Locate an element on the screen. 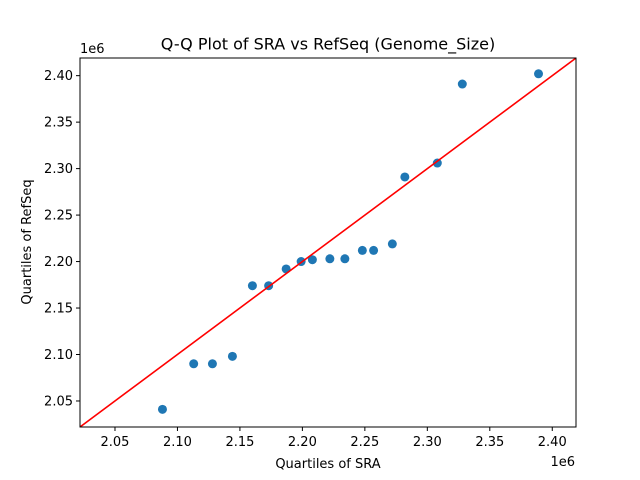 The width and height of the screenshot is (640, 480). y-tick-label: 2.20 is located at coordinates (58, 262).